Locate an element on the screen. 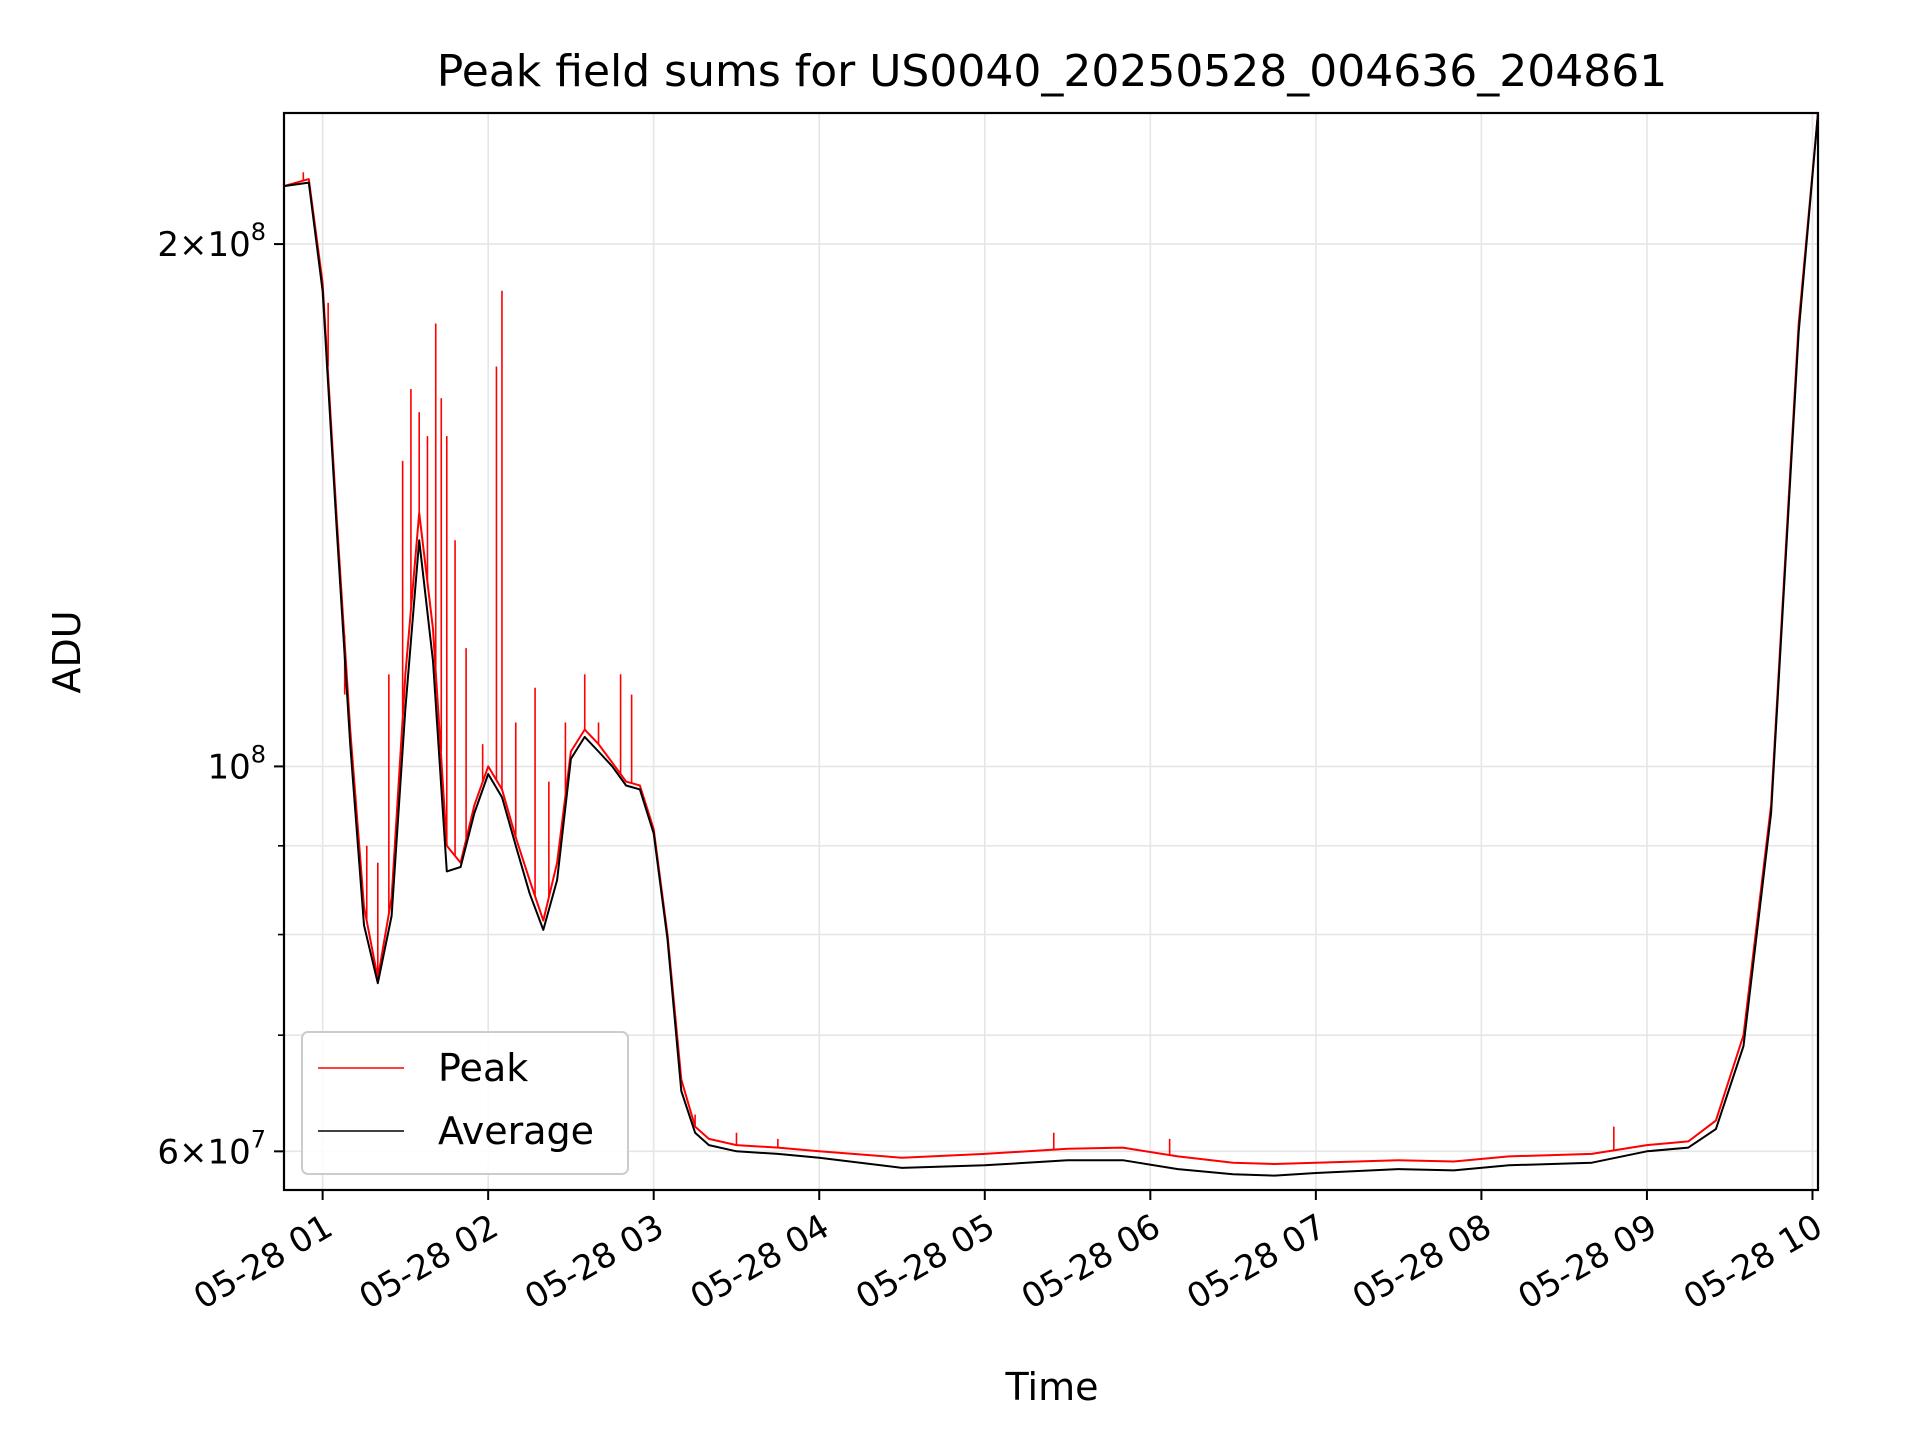 The width and height of the screenshot is (1920, 1440). y-tick-label: 6×107 is located at coordinates (211, 1148).